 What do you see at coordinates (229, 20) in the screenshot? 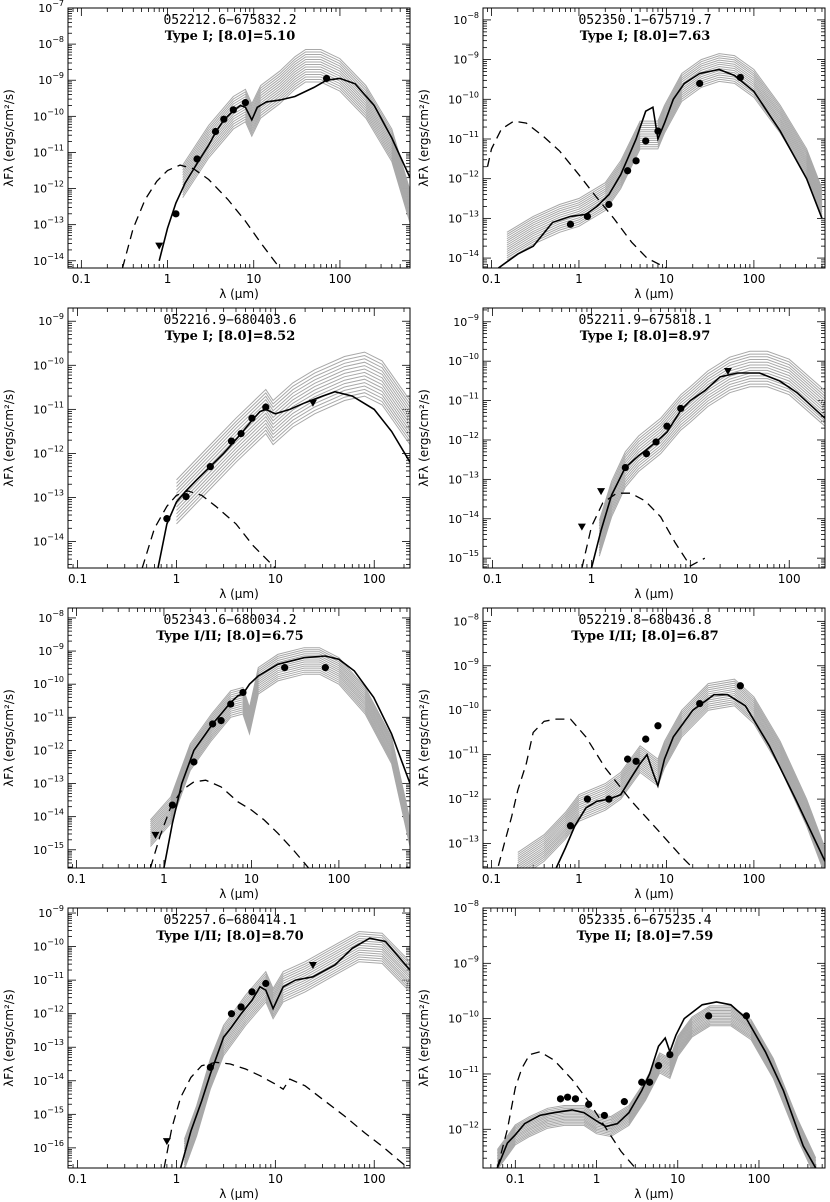
I see `panel-title: 052212.6−675832.2` at bounding box center [229, 20].